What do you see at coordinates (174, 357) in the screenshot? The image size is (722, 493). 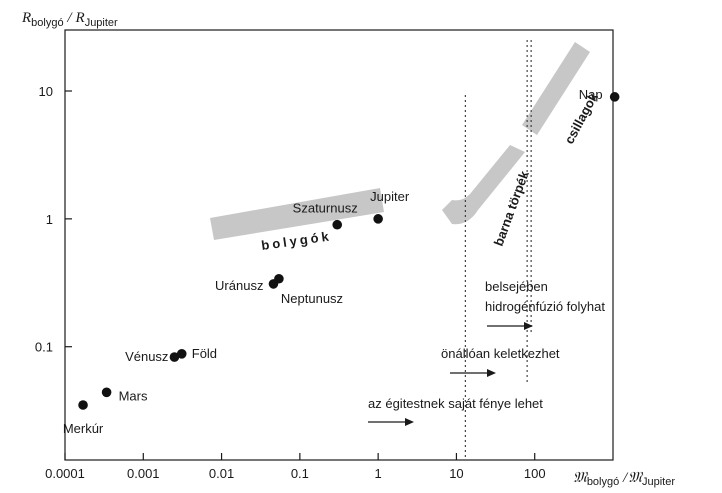 I see `point-venusz` at bounding box center [174, 357].